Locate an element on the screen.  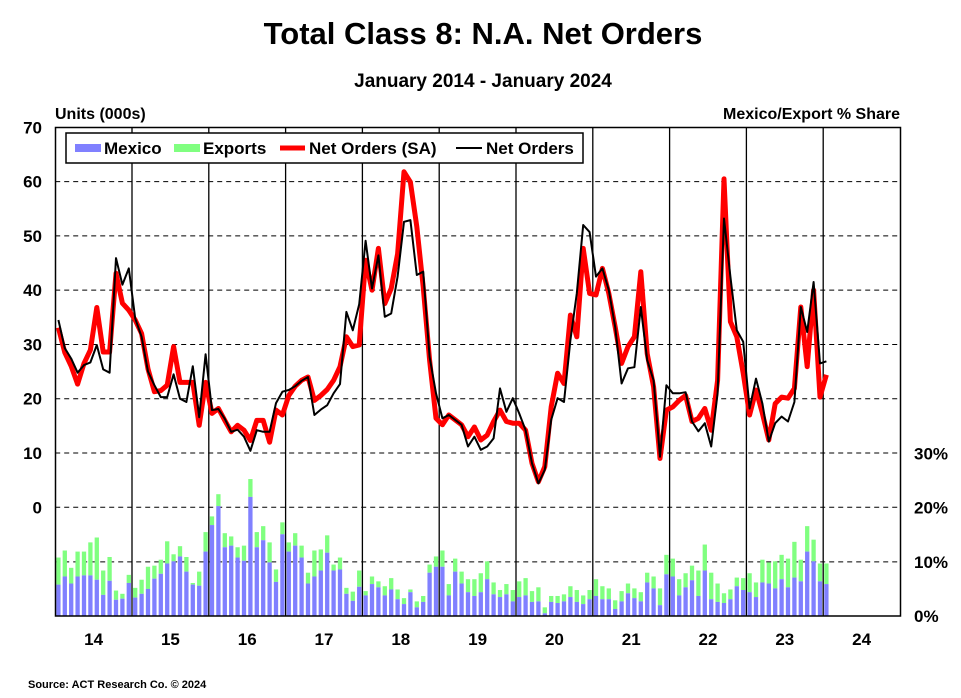
right-tick-label: 30% is located at coordinates (931, 454).